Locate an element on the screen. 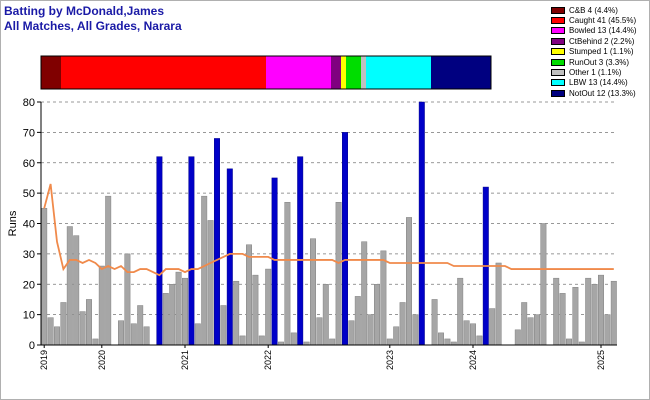 This screenshot has height=400, width=650. legend-item: Other 1 (1.1%) is located at coordinates (594, 72).